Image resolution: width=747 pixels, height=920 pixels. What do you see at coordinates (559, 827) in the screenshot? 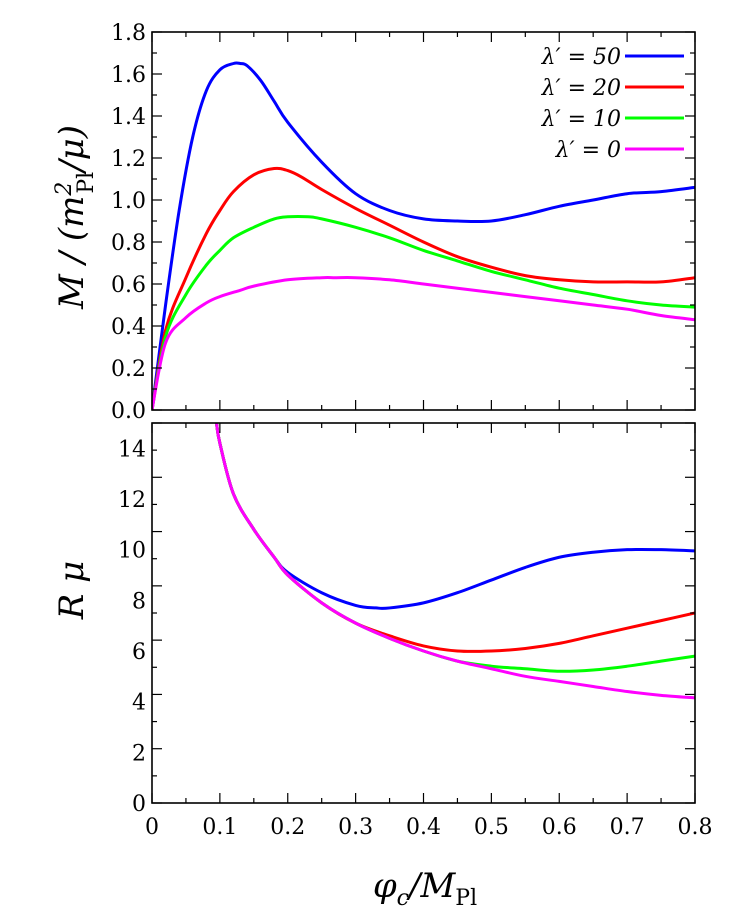
I see `x-tick-label: 0.6` at bounding box center [559, 827].